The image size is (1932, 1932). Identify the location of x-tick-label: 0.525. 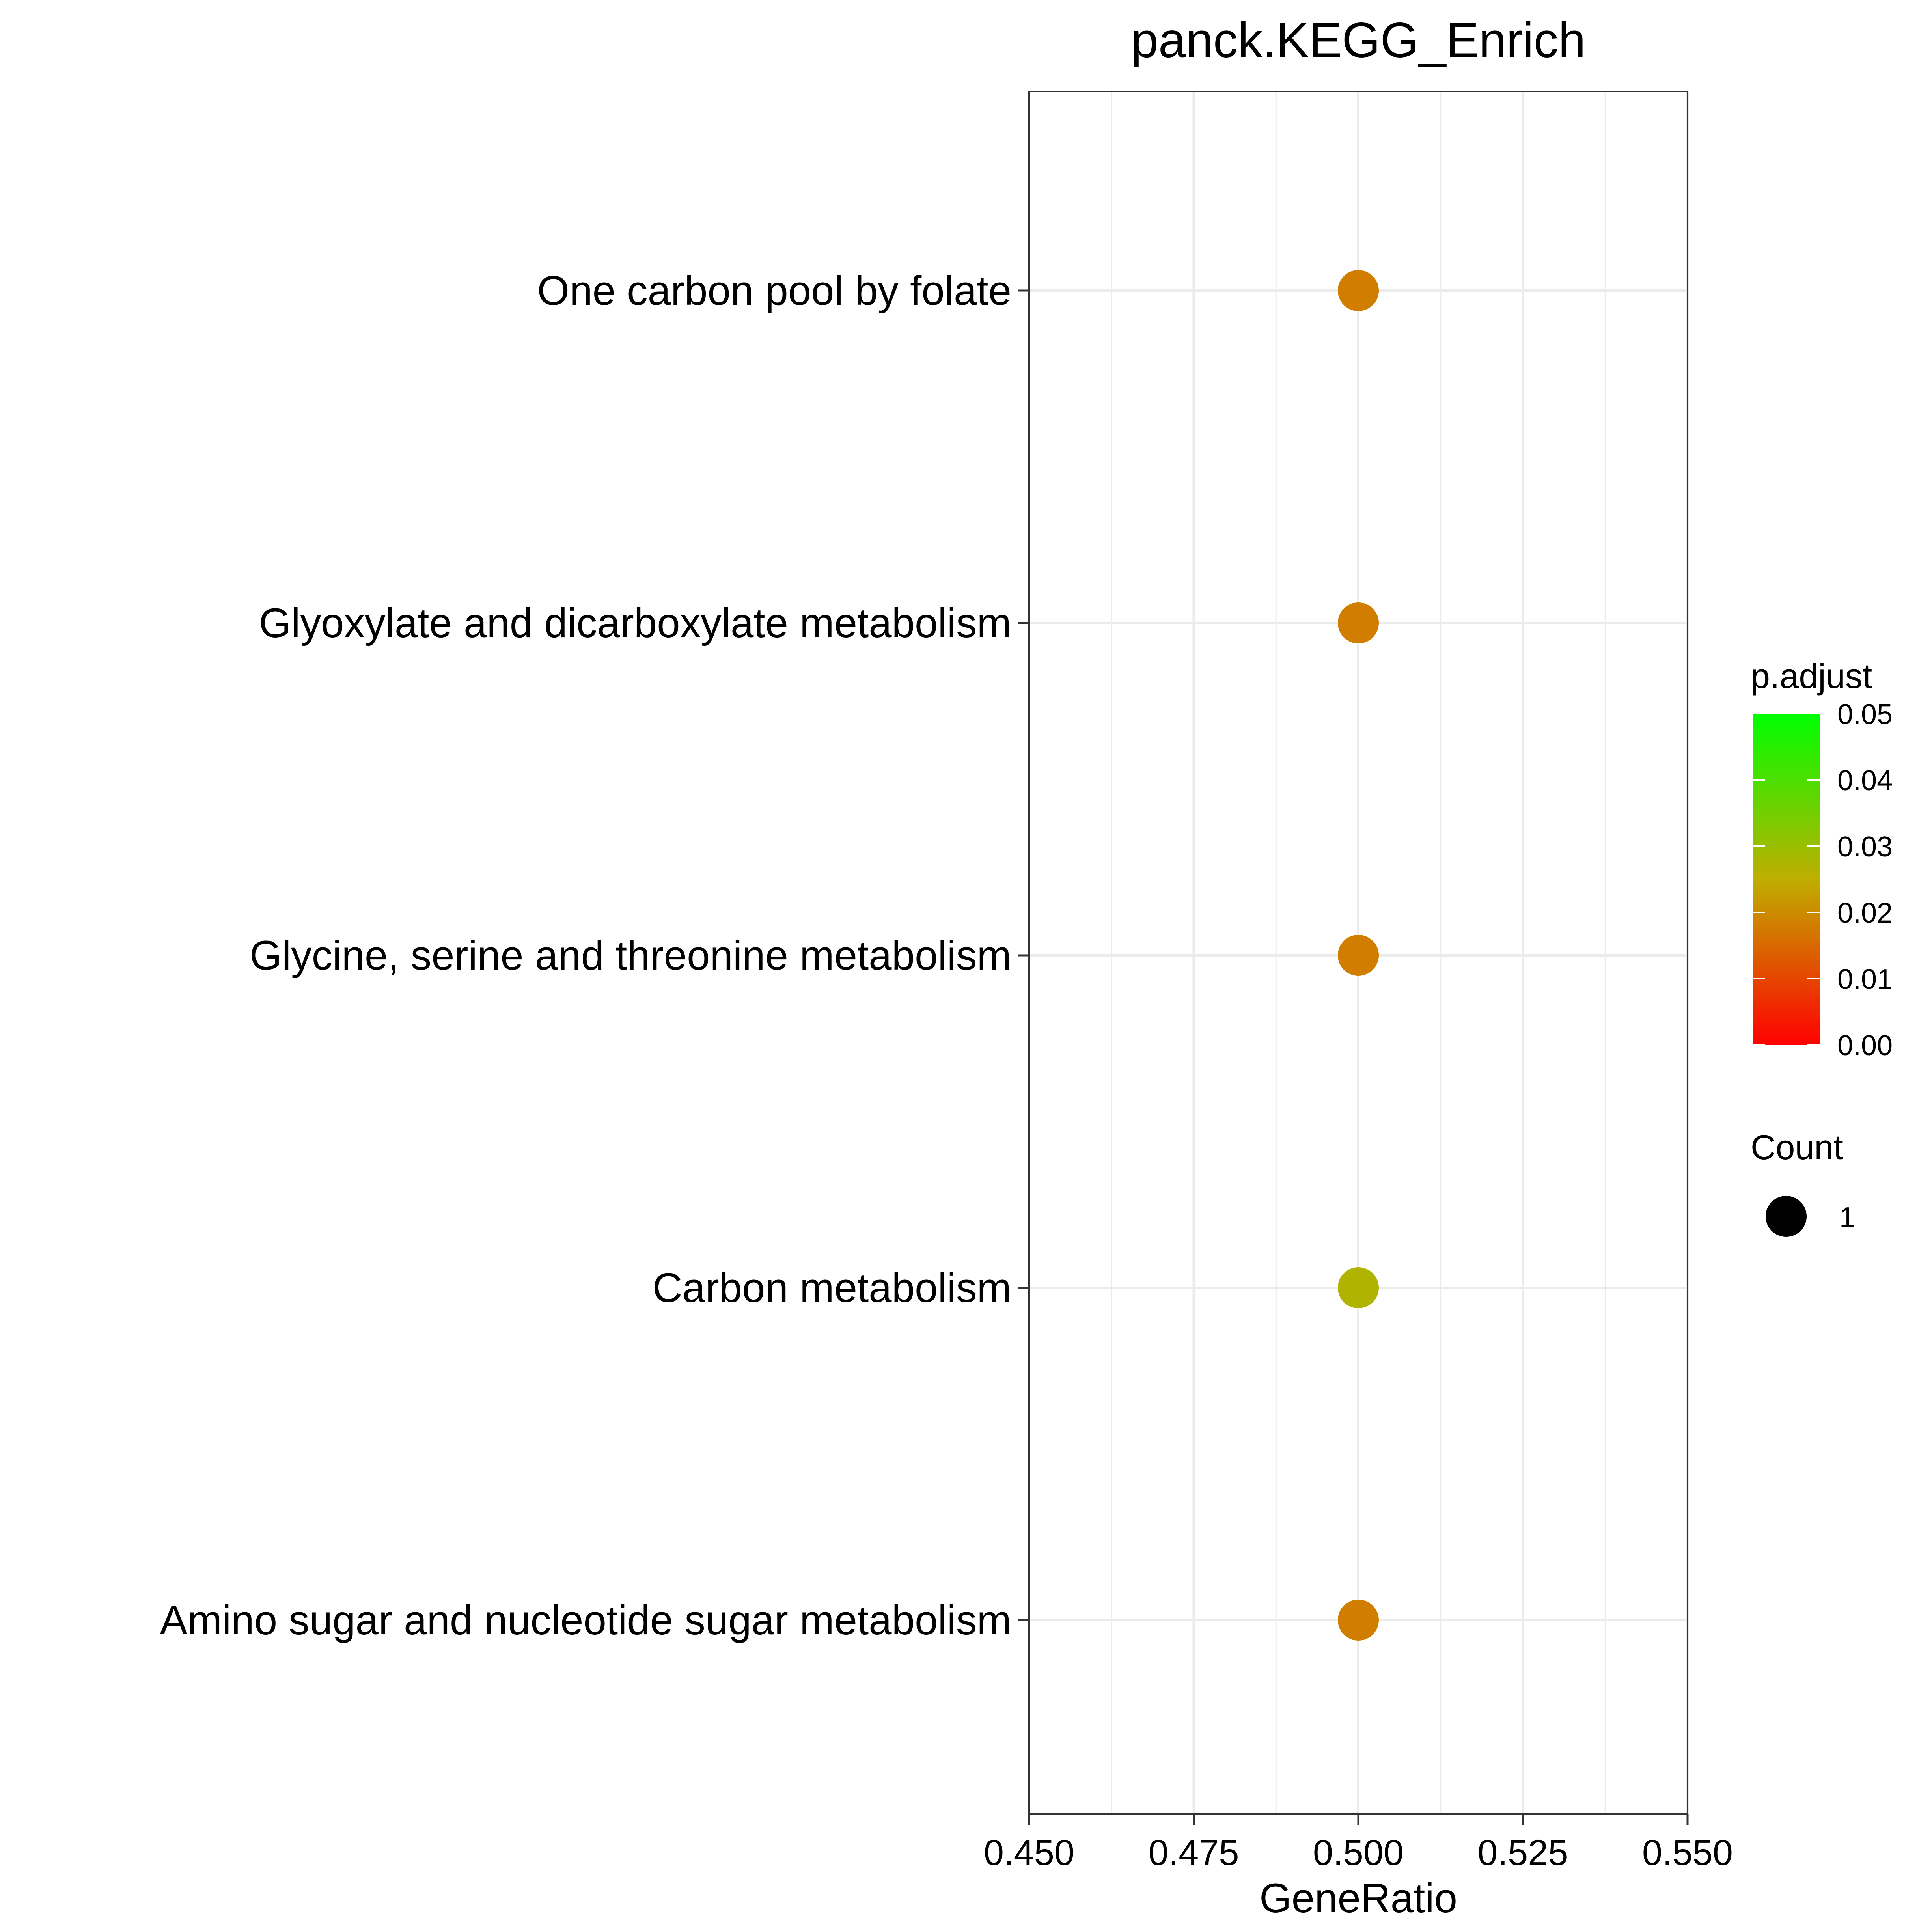
(1522, 1853).